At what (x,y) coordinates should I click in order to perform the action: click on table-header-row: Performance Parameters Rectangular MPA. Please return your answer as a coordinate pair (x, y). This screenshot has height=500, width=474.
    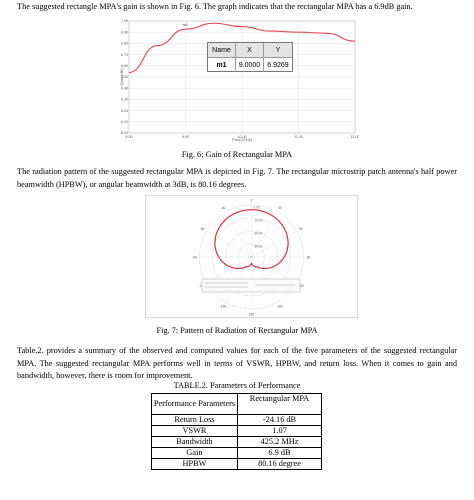
    Looking at the image, I should click on (236, 404).